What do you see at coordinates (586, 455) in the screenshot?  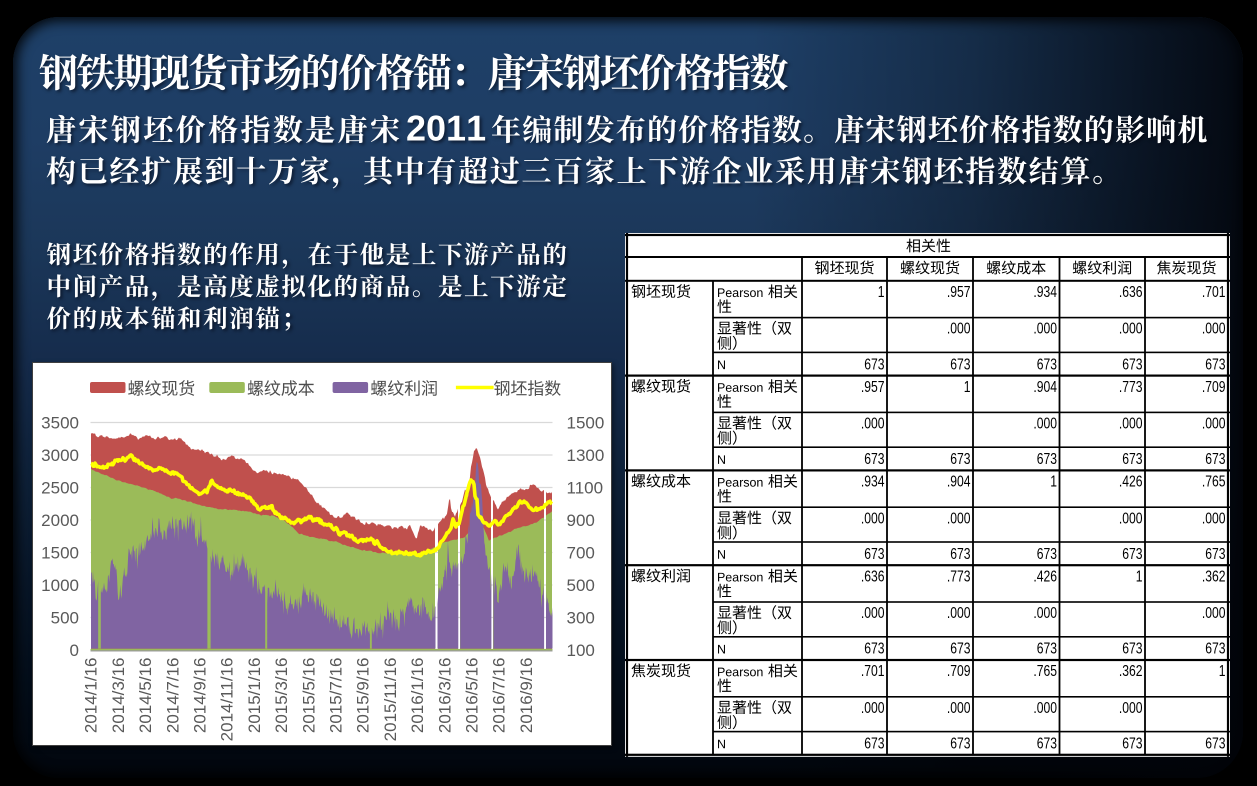 I see `svg-text: 1300` at bounding box center [586, 455].